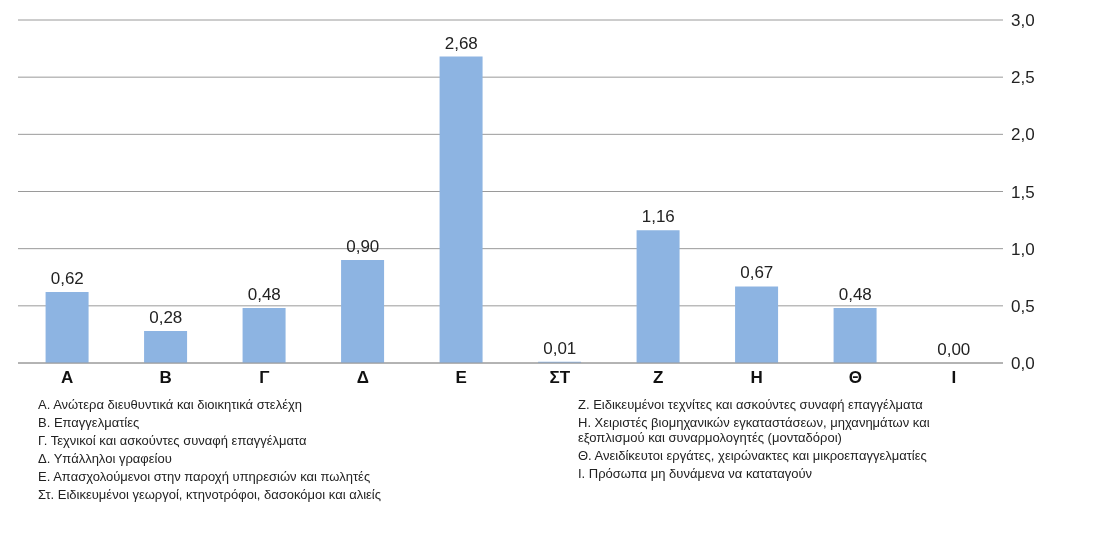  I want to click on data-label: 1,16, so click(658, 217).